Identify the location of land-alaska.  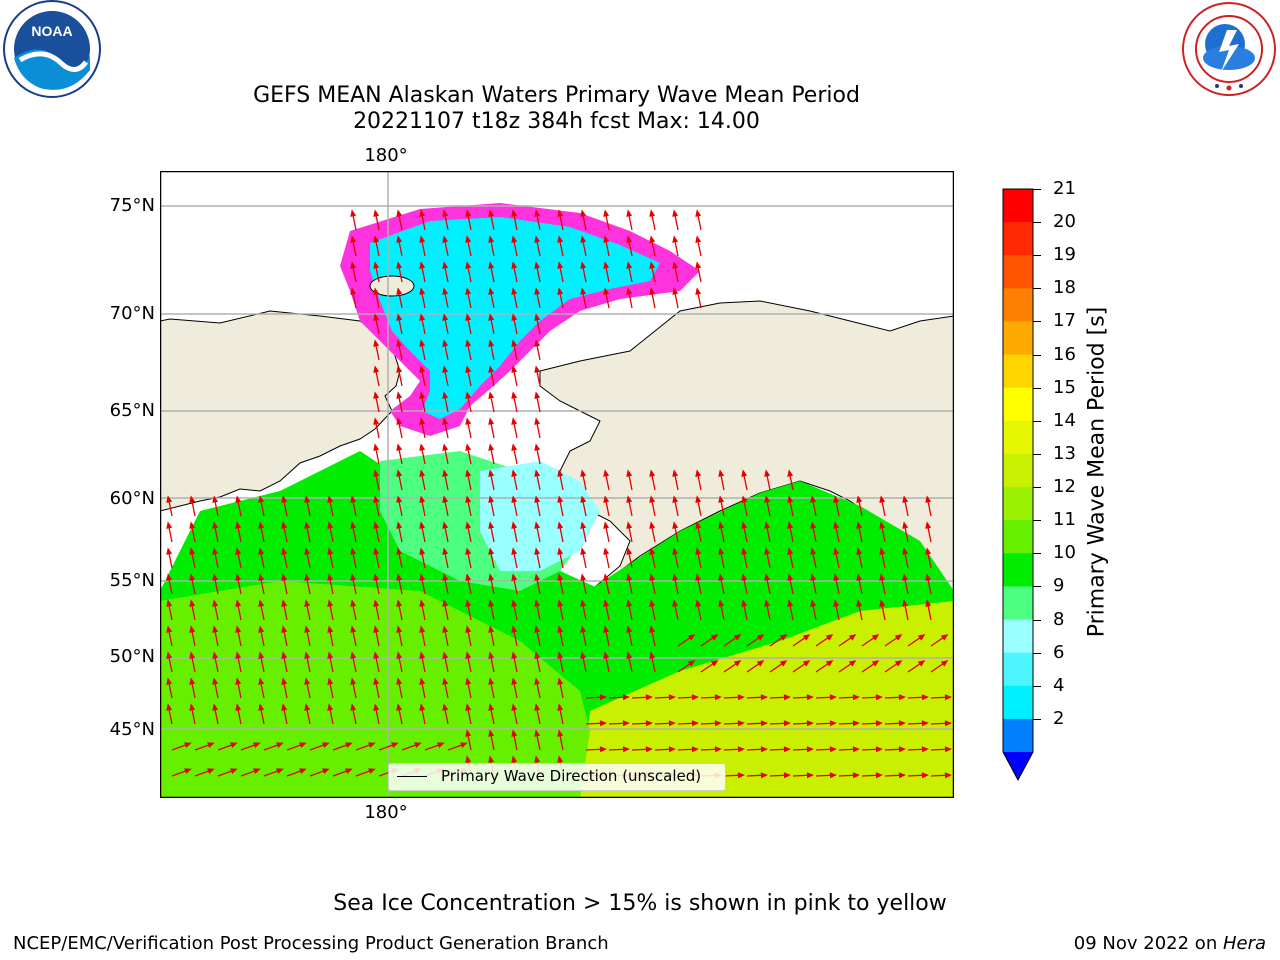
(746, 455).